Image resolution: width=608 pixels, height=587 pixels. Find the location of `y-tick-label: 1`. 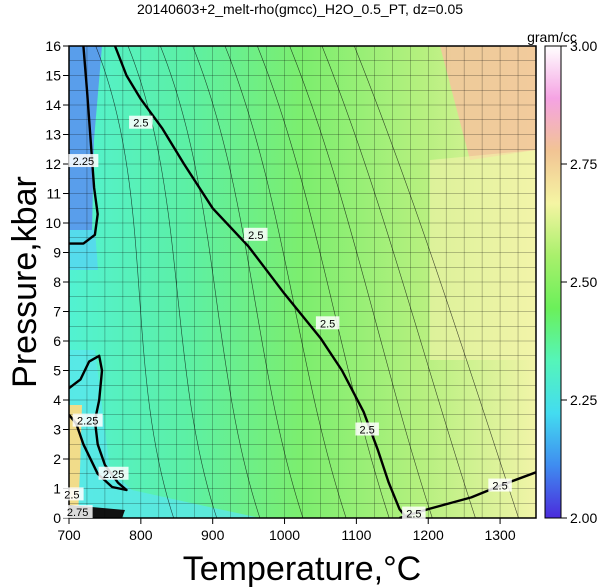

y-tick-label: 1 is located at coordinates (57, 489).